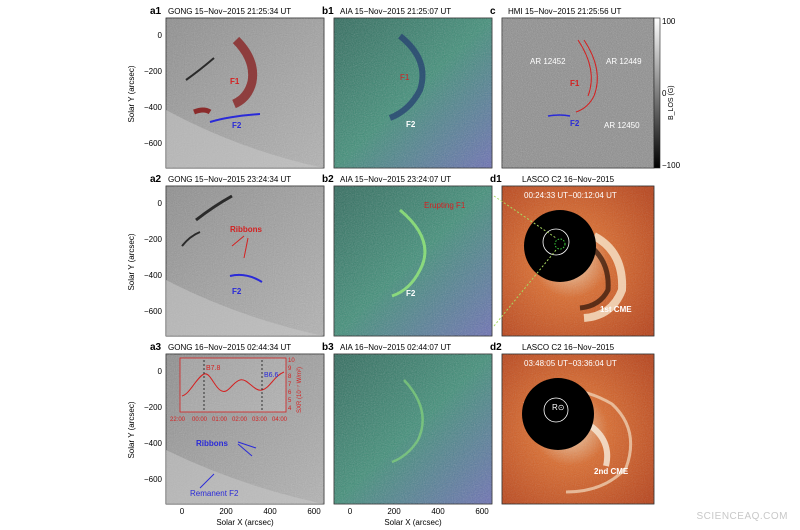  What do you see at coordinates (229, 420) in the screenshot?
I see `sxr-x-ticks: 22:00 00:00 01:00 02:00 03:00 04:00` at bounding box center [229, 420].